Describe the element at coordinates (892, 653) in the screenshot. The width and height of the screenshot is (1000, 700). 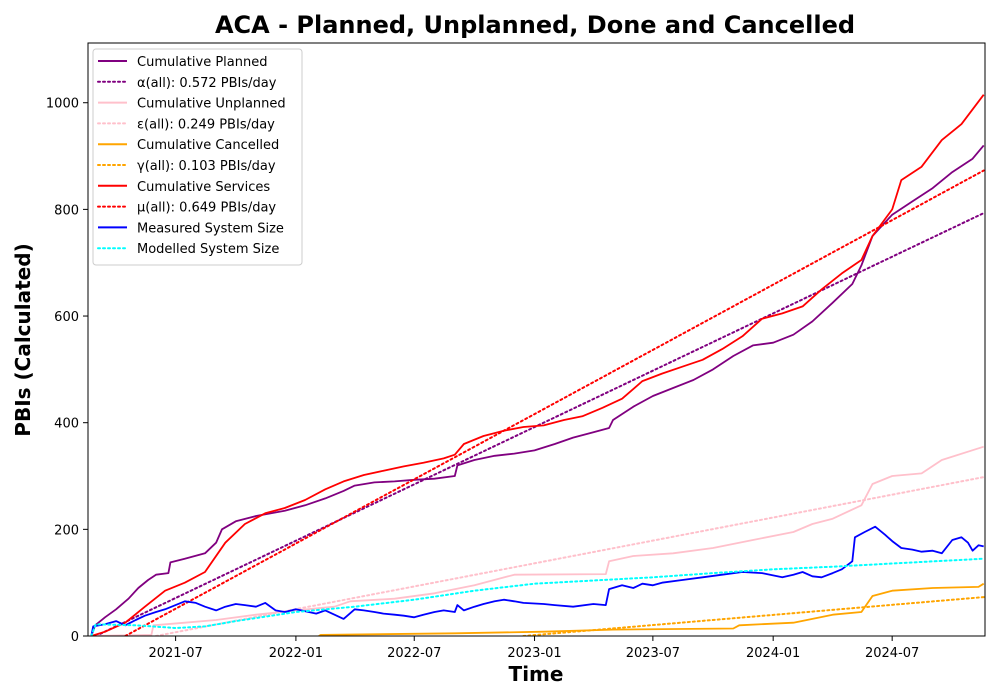
I see `x-tick-label: 2024-07` at that location.